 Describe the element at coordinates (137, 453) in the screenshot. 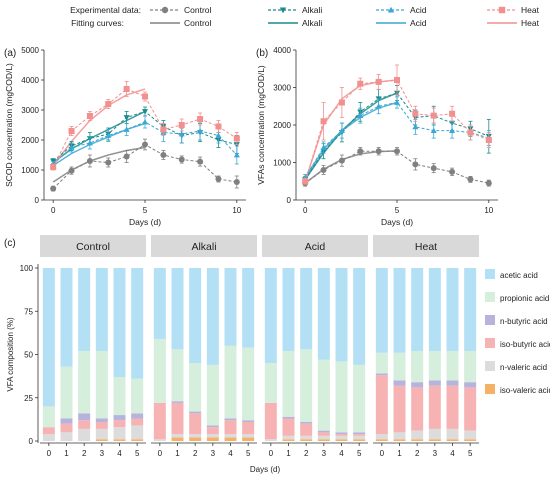

I see `x-tick-label: 5` at that location.